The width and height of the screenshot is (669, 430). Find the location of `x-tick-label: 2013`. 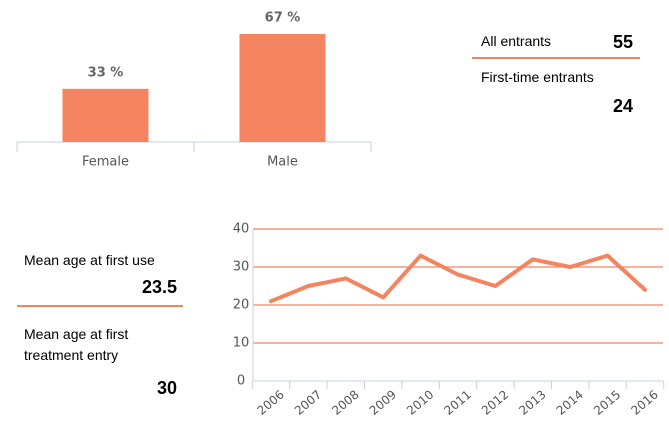

x-tick-label: 2013 is located at coordinates (532, 402).